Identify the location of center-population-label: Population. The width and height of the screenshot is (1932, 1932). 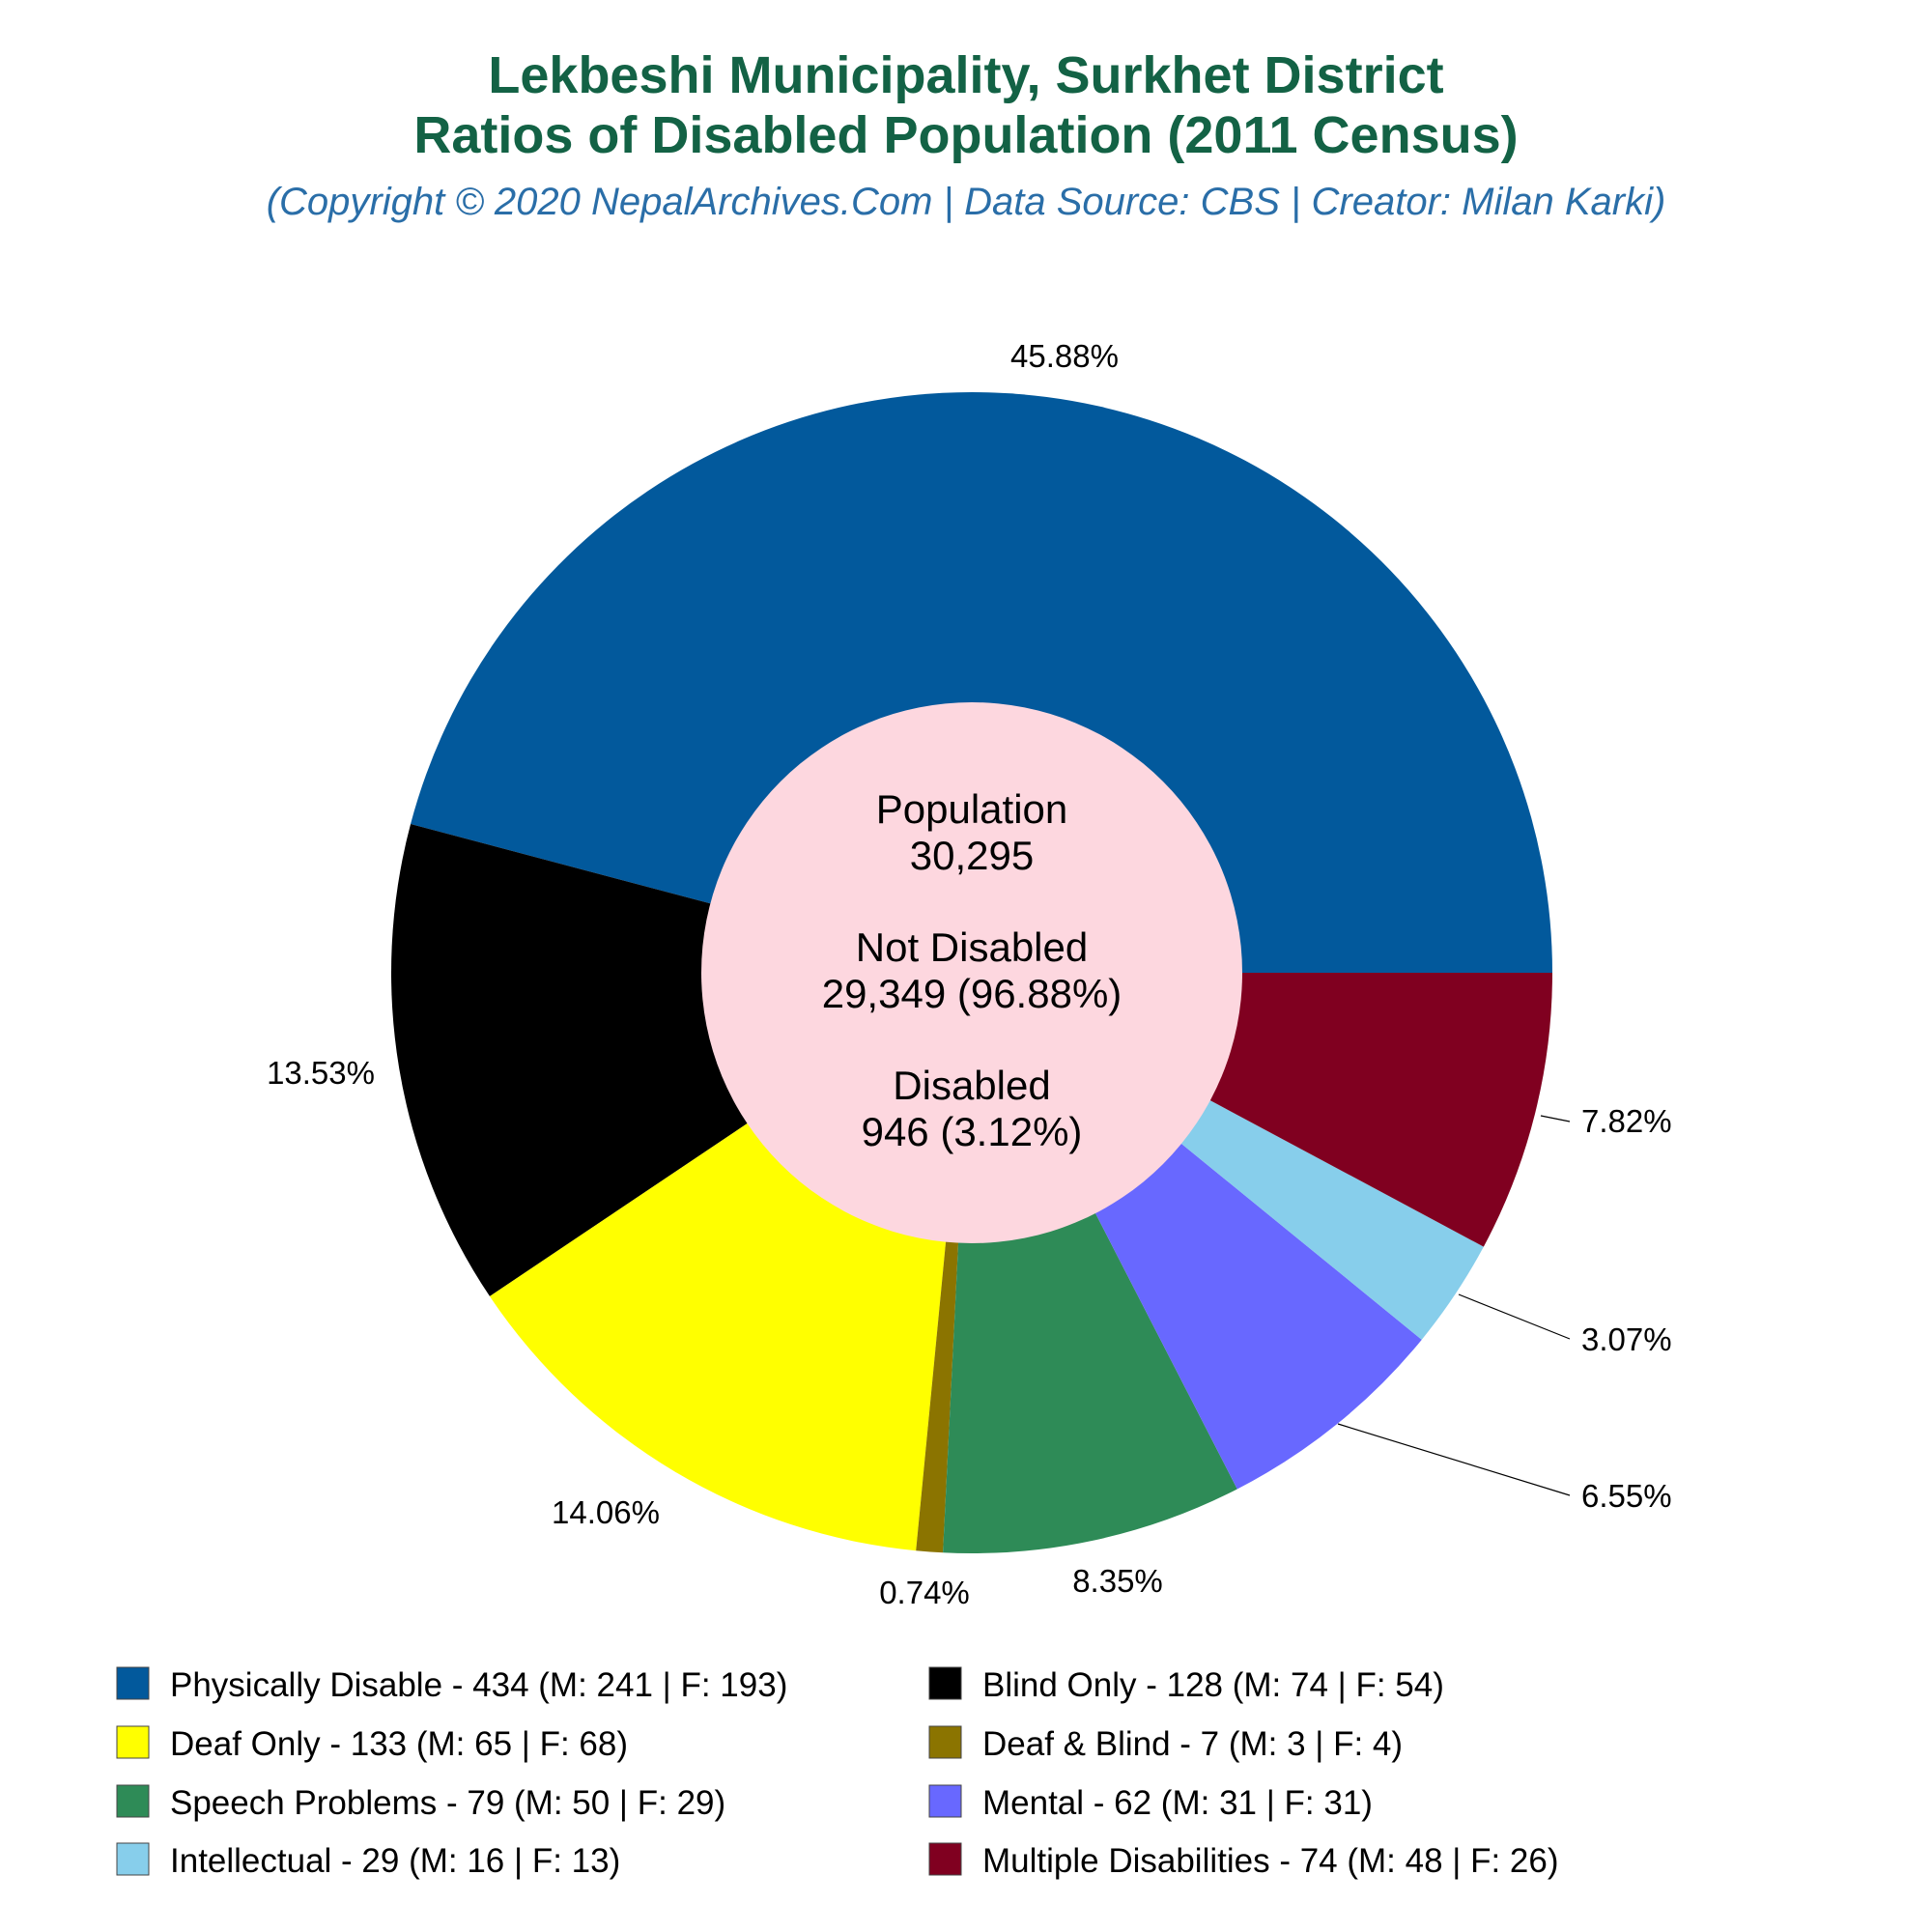
(972, 809).